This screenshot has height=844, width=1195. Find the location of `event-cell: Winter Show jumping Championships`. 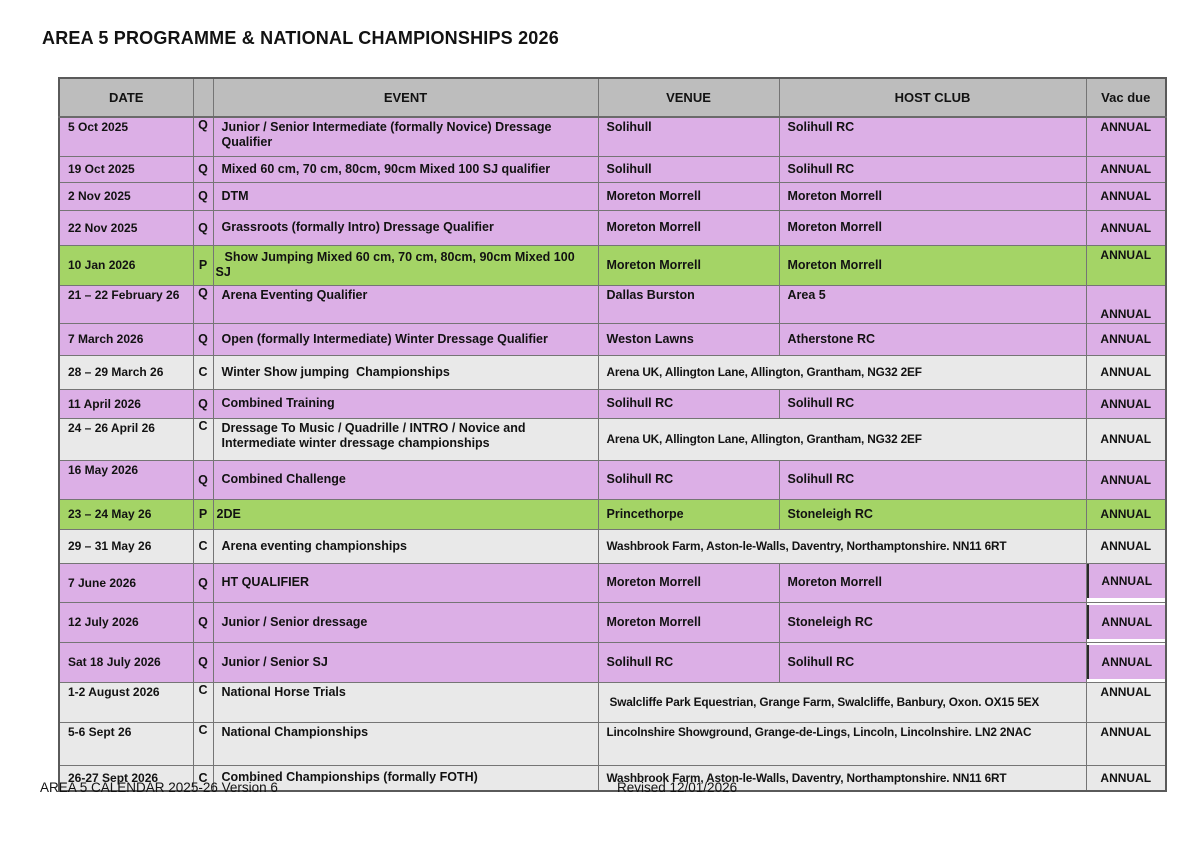

event-cell: Winter Show jumping Championships is located at coordinates (405, 372).